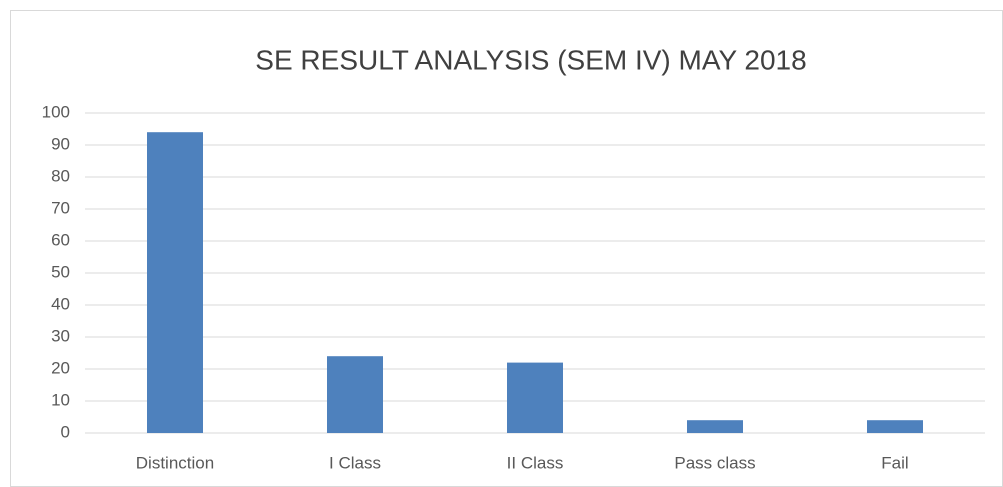  I want to click on y-tick-label: 30, so click(60, 335).